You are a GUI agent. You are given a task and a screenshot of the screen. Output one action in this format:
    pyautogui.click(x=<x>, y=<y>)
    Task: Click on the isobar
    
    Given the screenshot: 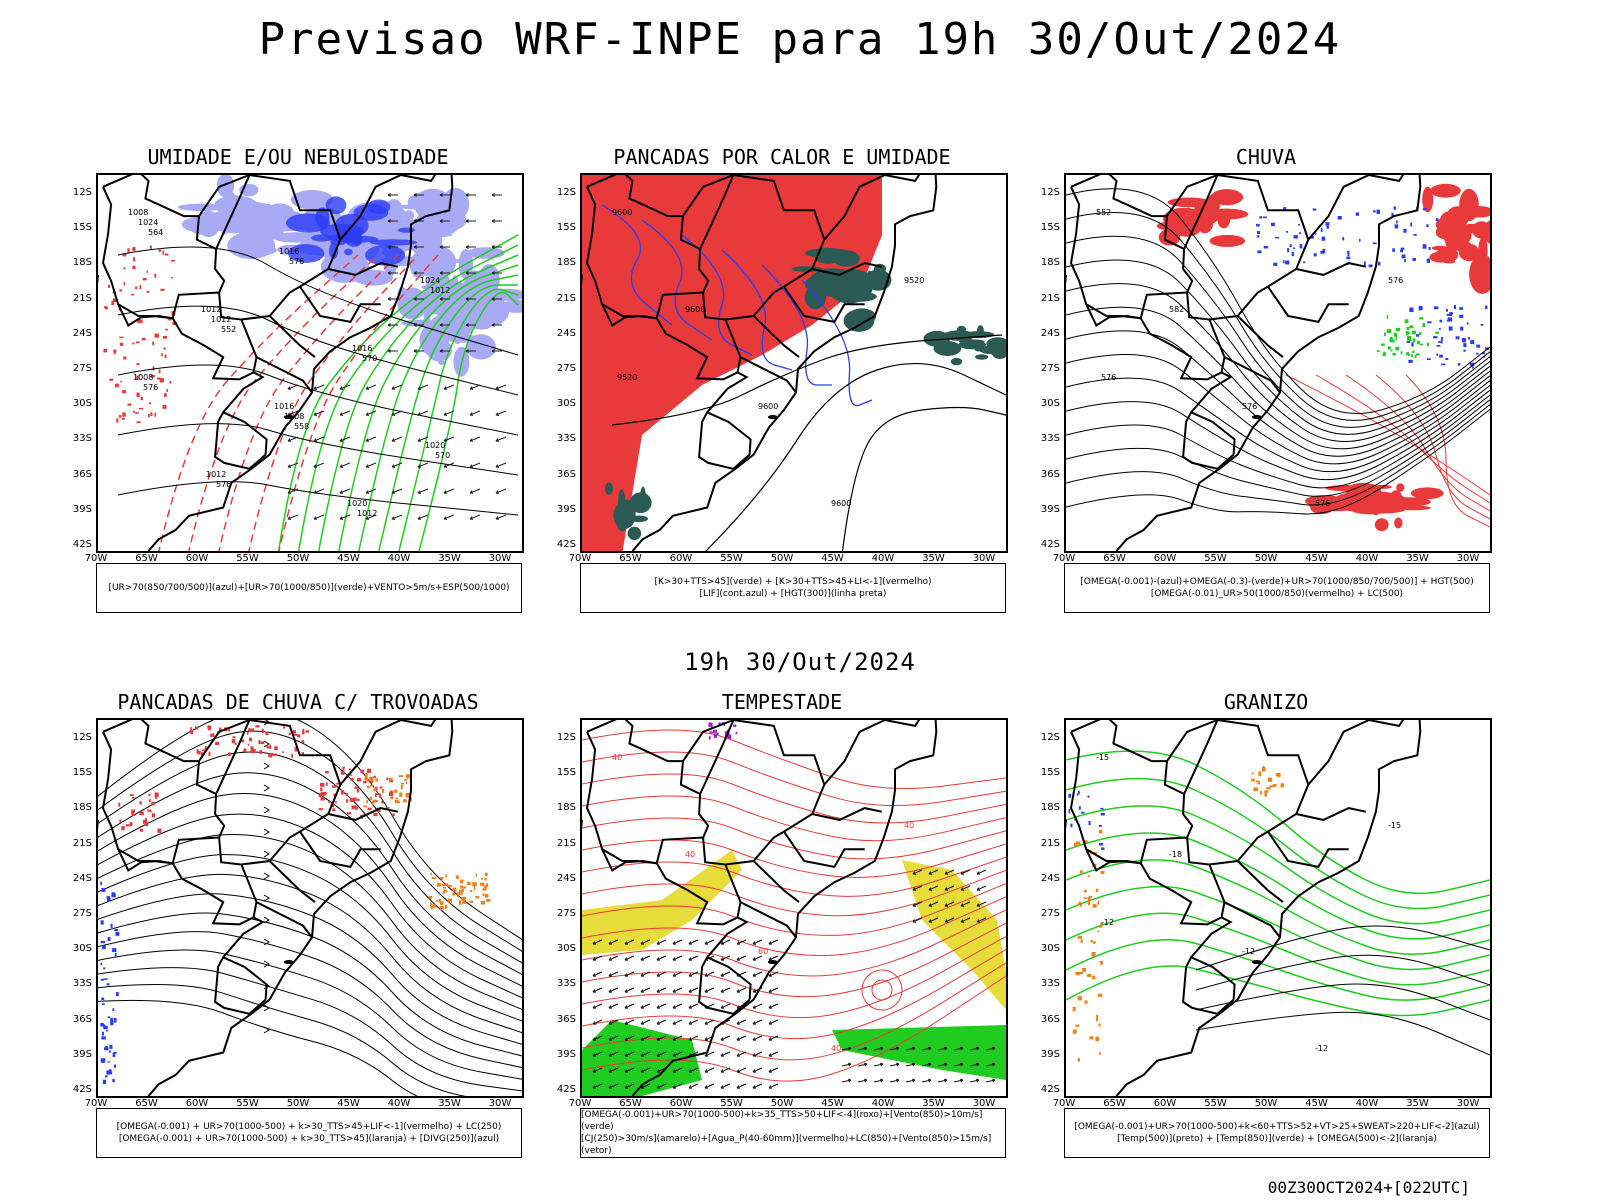 What is the action you would take?
    pyautogui.click(x=318, y=301)
    